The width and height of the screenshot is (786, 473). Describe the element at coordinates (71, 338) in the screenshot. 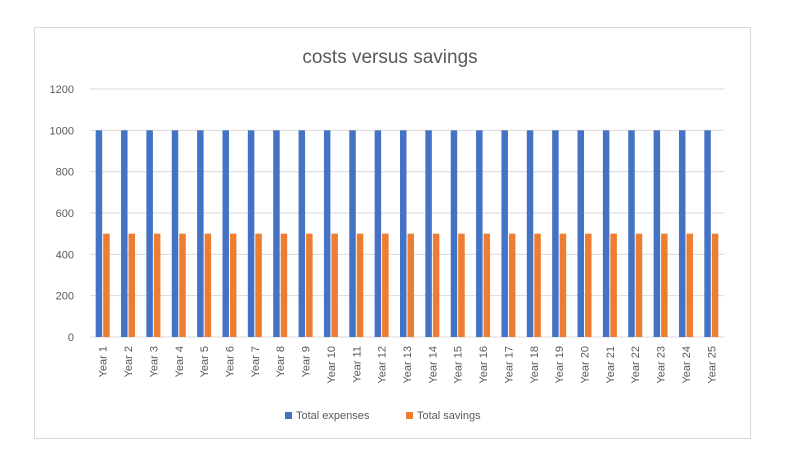

I see `y-tick-label: 0` at that location.